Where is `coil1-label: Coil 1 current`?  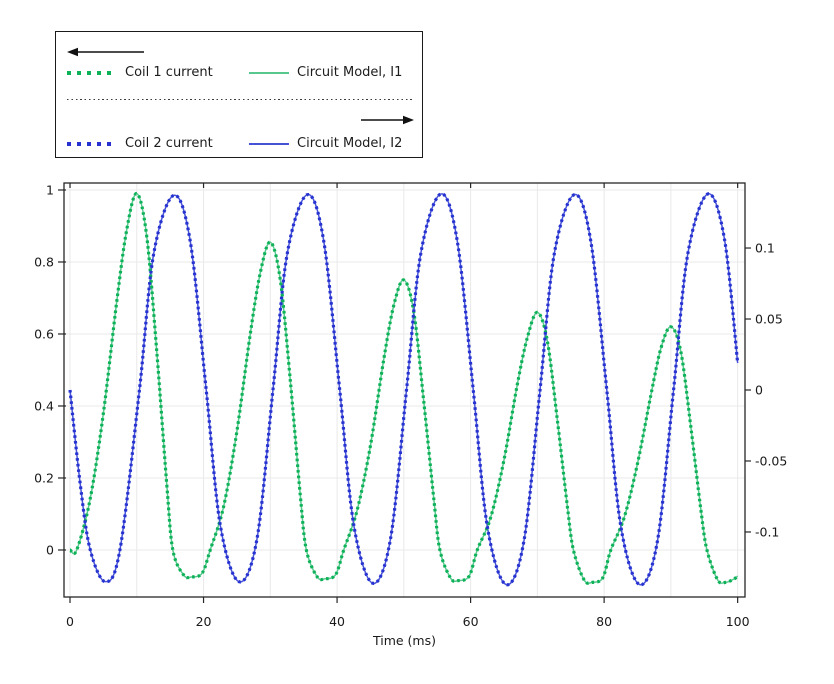
coil1-label: Coil 1 current is located at coordinates (169, 72).